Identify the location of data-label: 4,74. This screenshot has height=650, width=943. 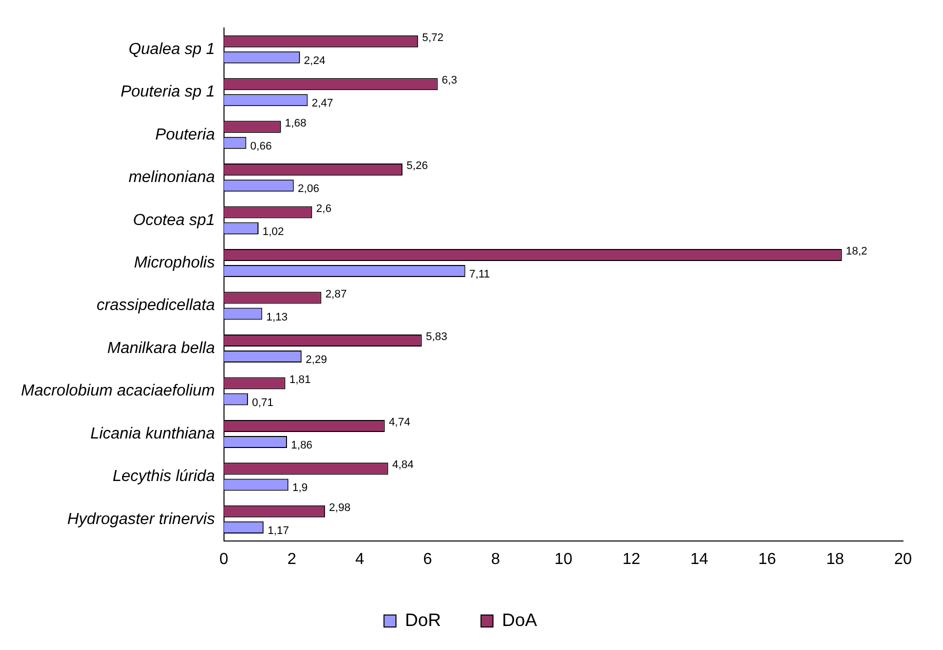
(399, 422).